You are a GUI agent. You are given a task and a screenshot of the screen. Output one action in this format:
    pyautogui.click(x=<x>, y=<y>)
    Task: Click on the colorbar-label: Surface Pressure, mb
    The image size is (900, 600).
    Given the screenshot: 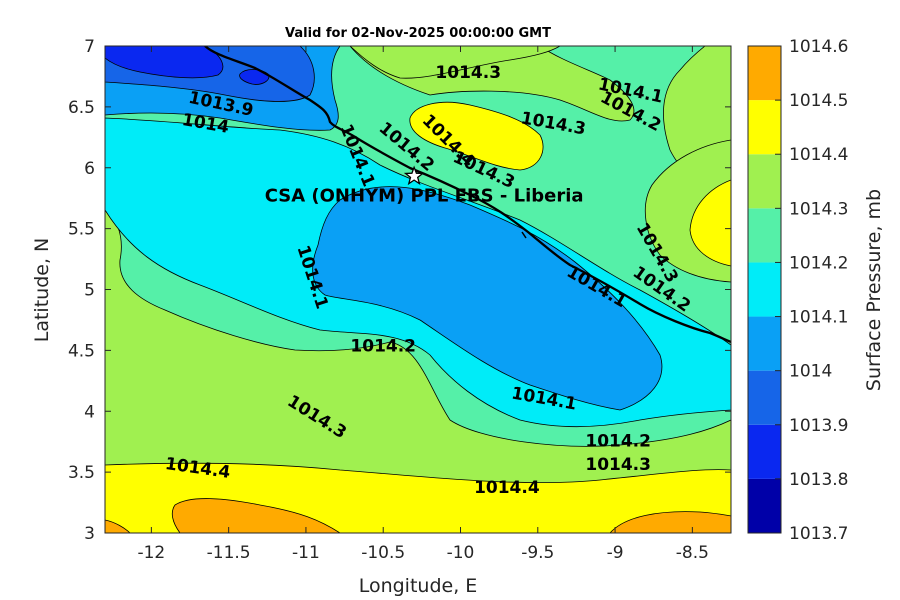 What is the action you would take?
    pyautogui.click(x=874, y=290)
    